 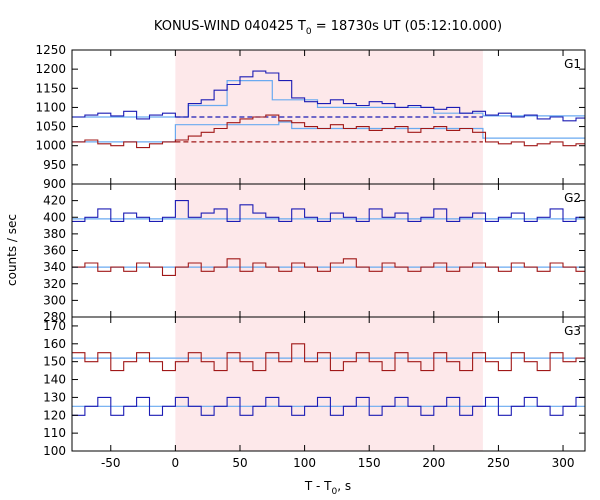 I want to click on x-tick-label: 200, so click(x=433, y=463).